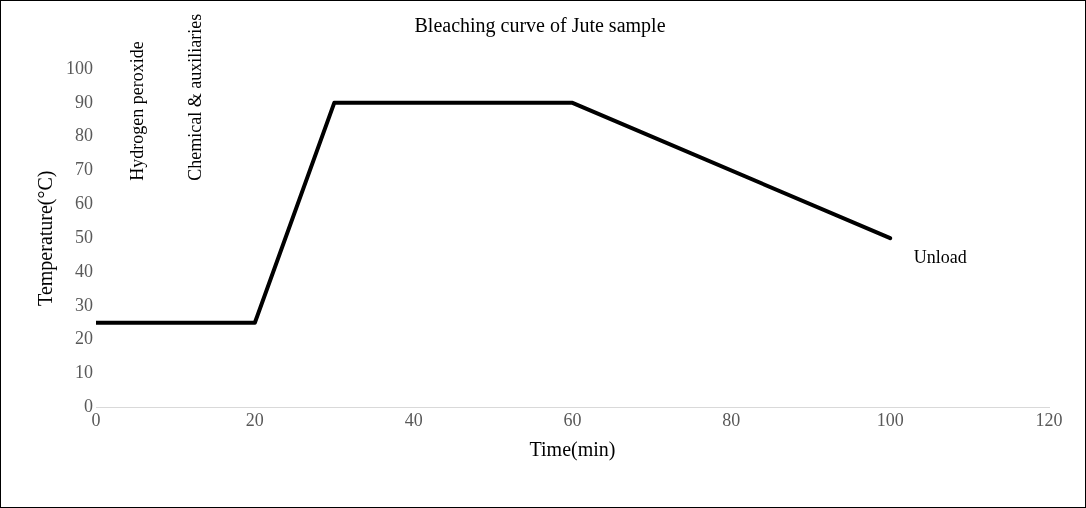  What do you see at coordinates (890, 419) in the screenshot?
I see `x-tick-label: 100` at bounding box center [890, 419].